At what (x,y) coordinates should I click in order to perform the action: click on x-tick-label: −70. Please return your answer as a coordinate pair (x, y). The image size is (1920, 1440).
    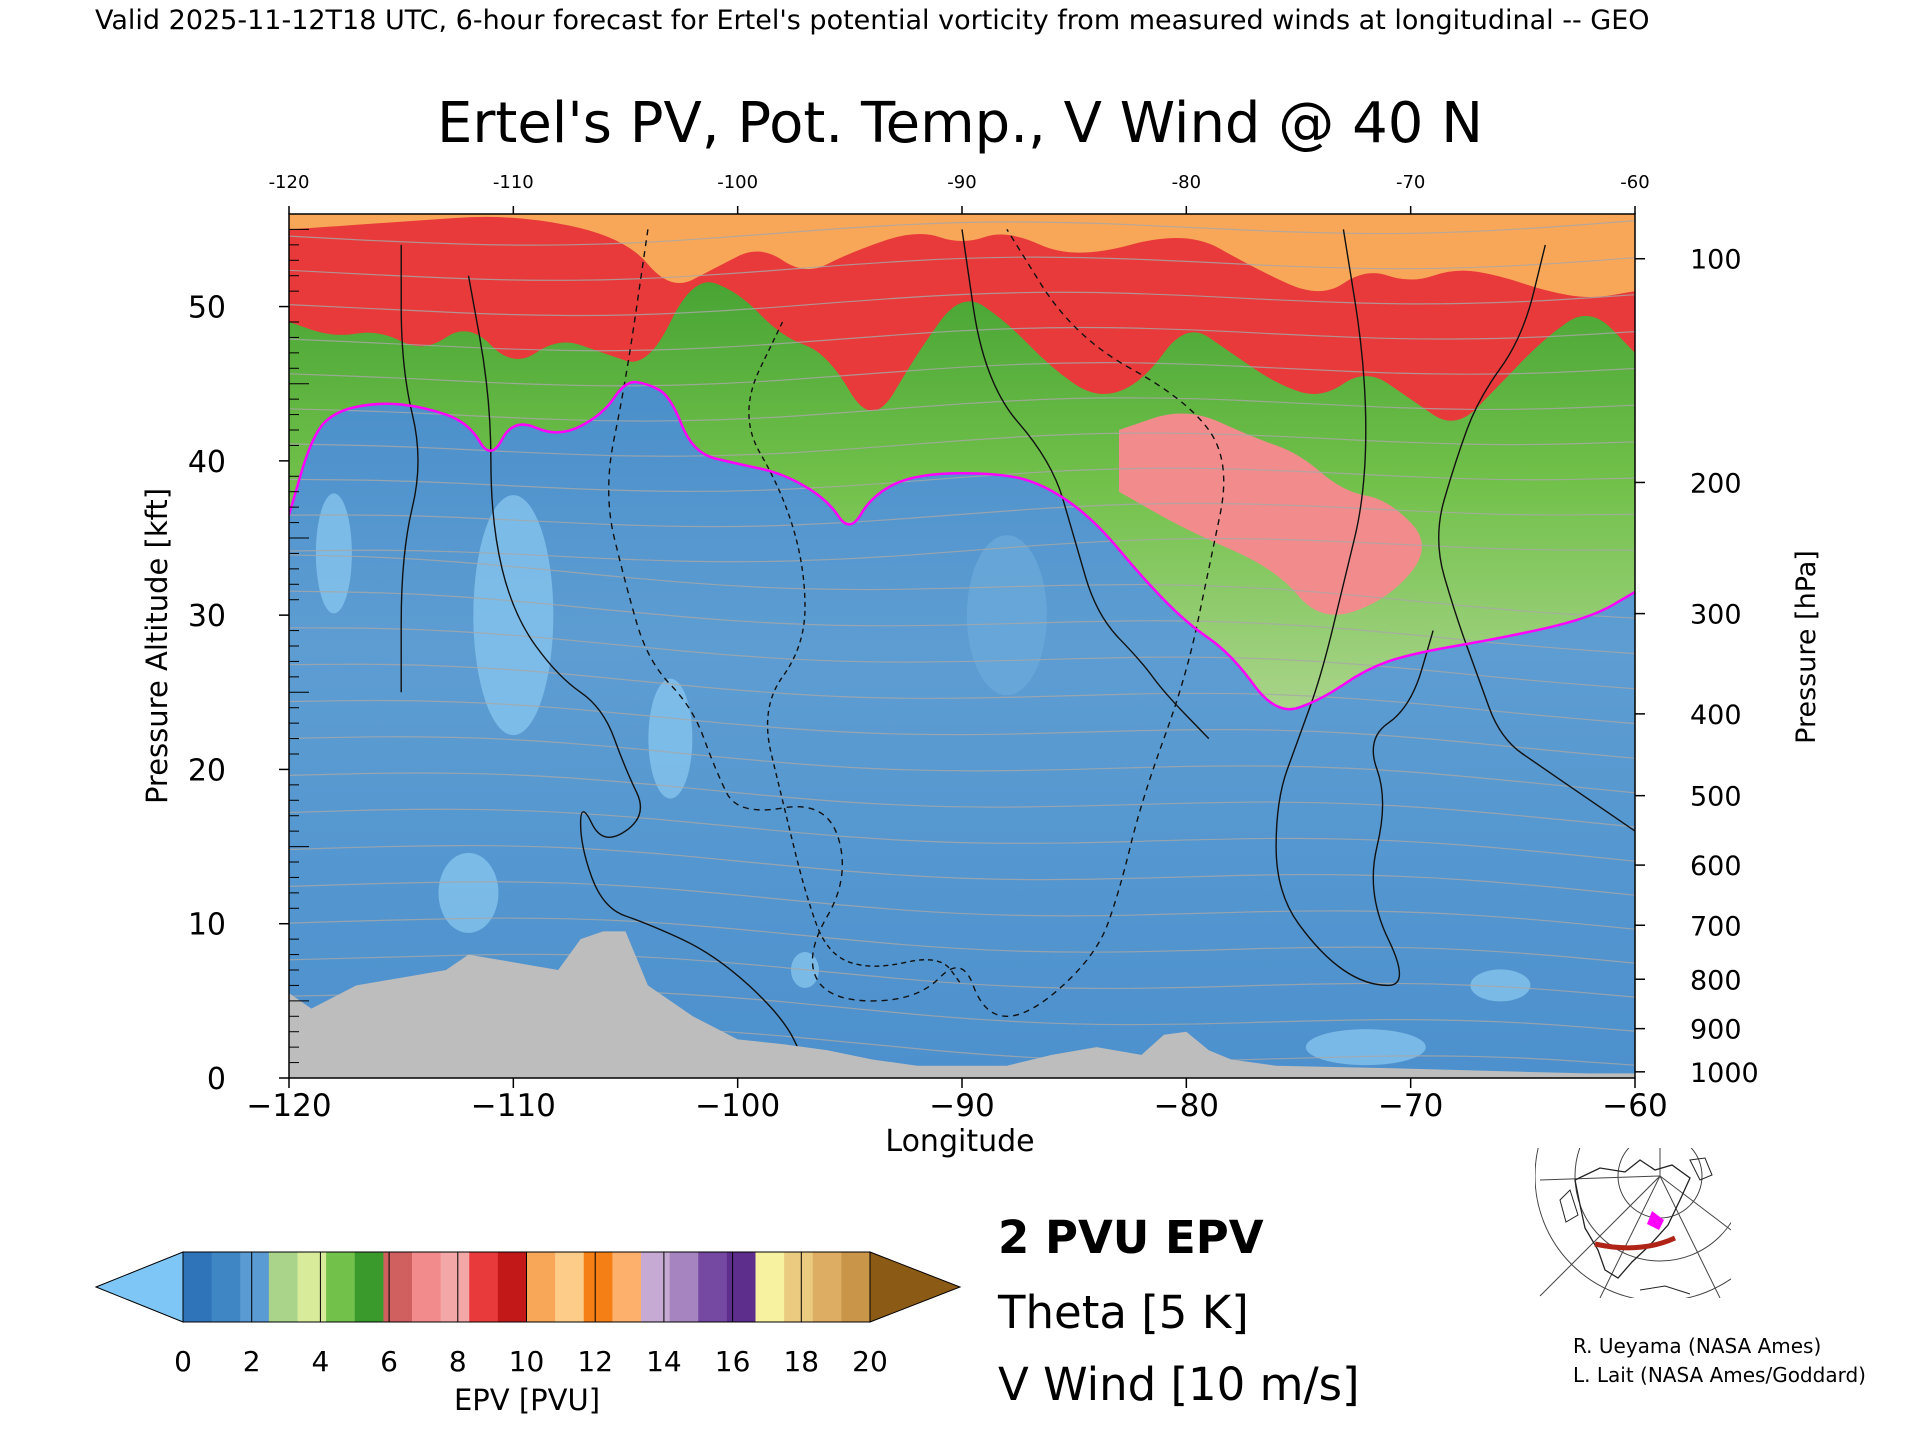
    Looking at the image, I should click on (1410, 1106).